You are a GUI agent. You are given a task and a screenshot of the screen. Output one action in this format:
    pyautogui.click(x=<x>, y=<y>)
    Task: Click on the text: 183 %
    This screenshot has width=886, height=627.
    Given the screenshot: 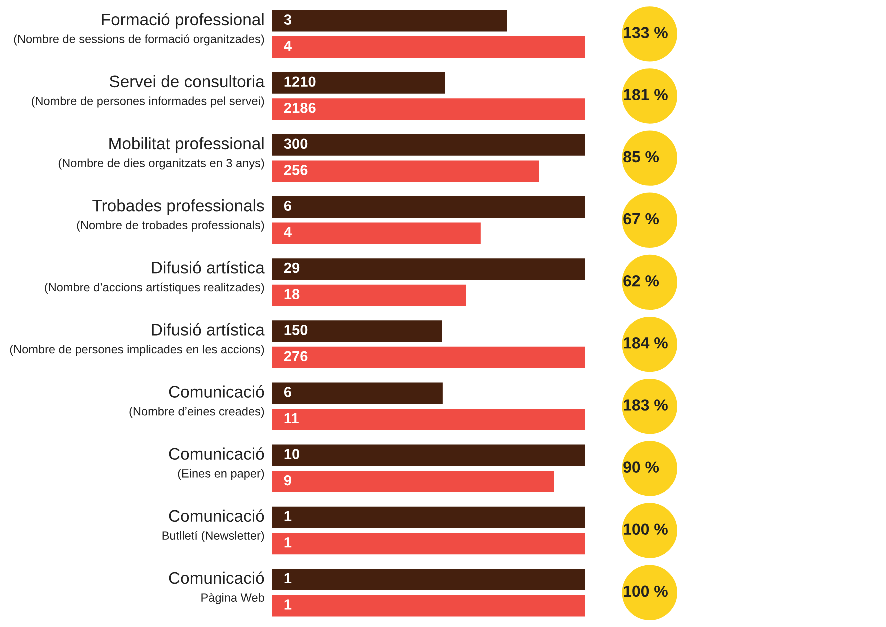 What is the action you would take?
    pyautogui.click(x=646, y=405)
    